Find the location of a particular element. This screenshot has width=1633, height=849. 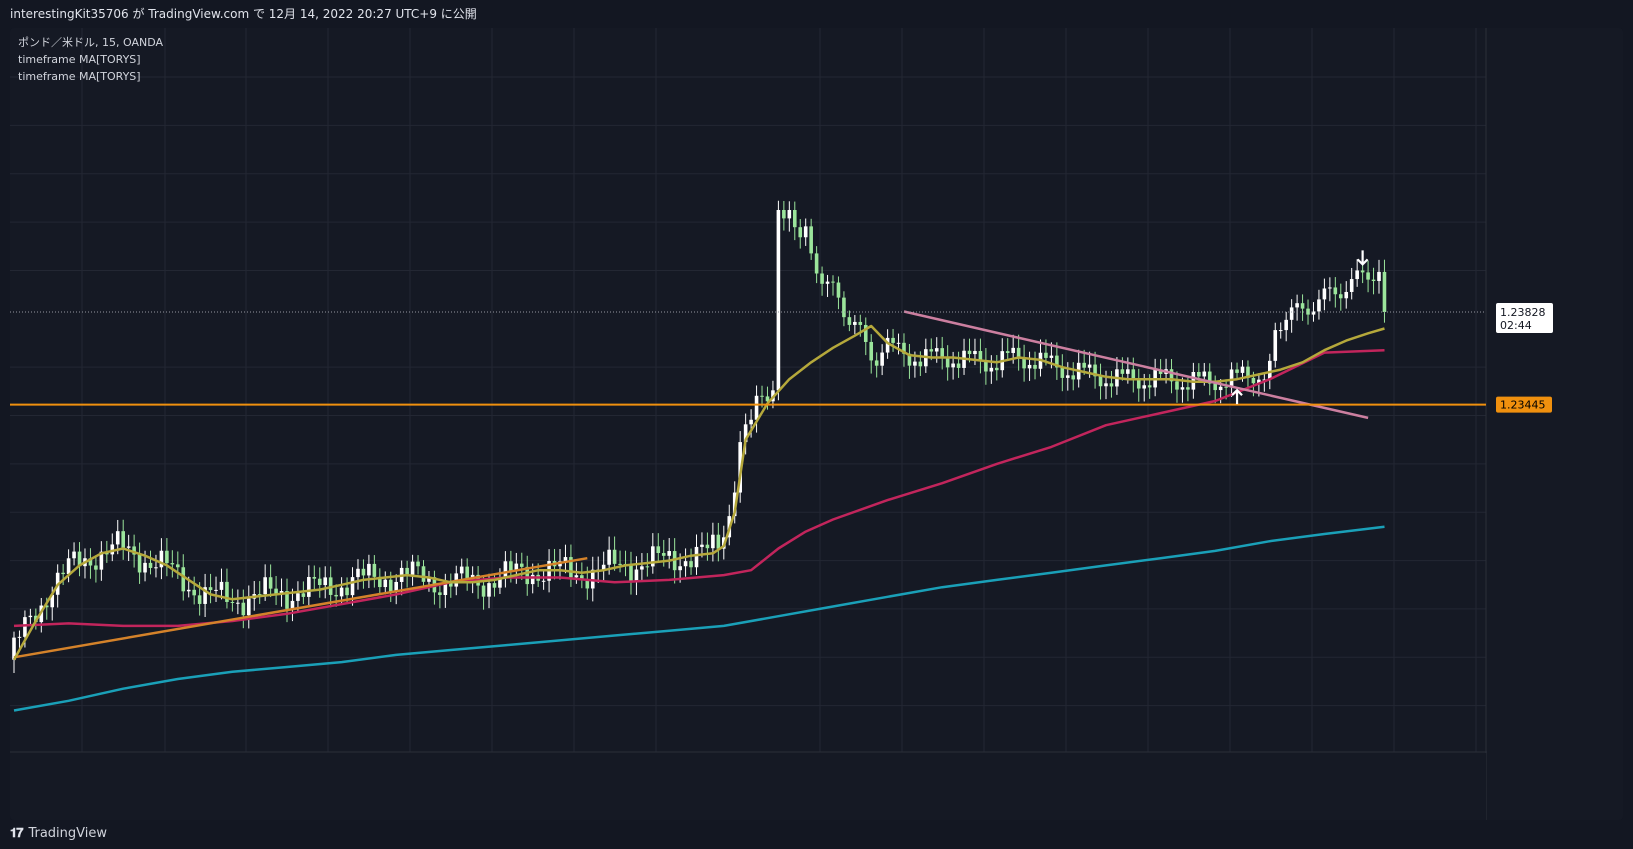

indicator-legend-2: timeframe MA[TORYS] is located at coordinates (79, 76).